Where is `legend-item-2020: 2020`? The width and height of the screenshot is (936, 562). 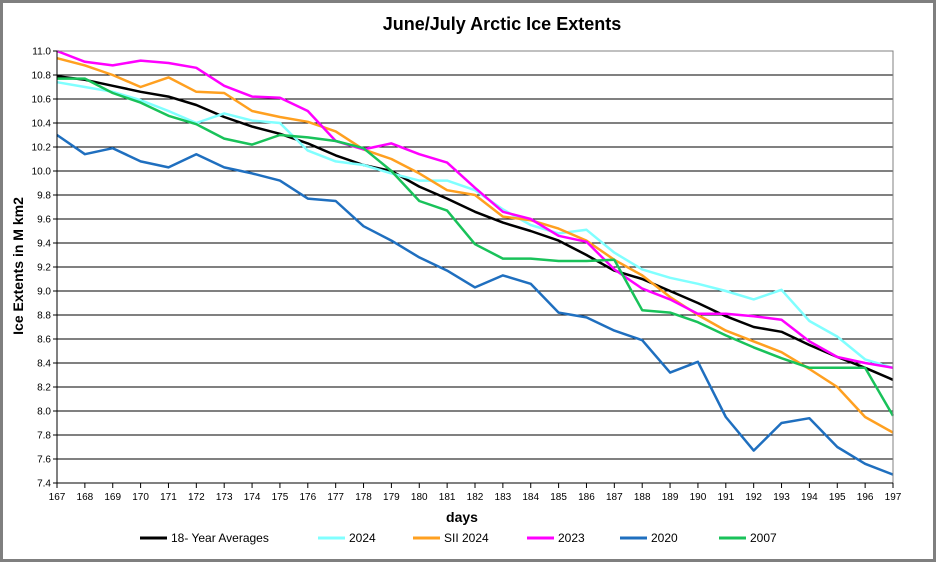 legend-item-2020: 2020 is located at coordinates (649, 538).